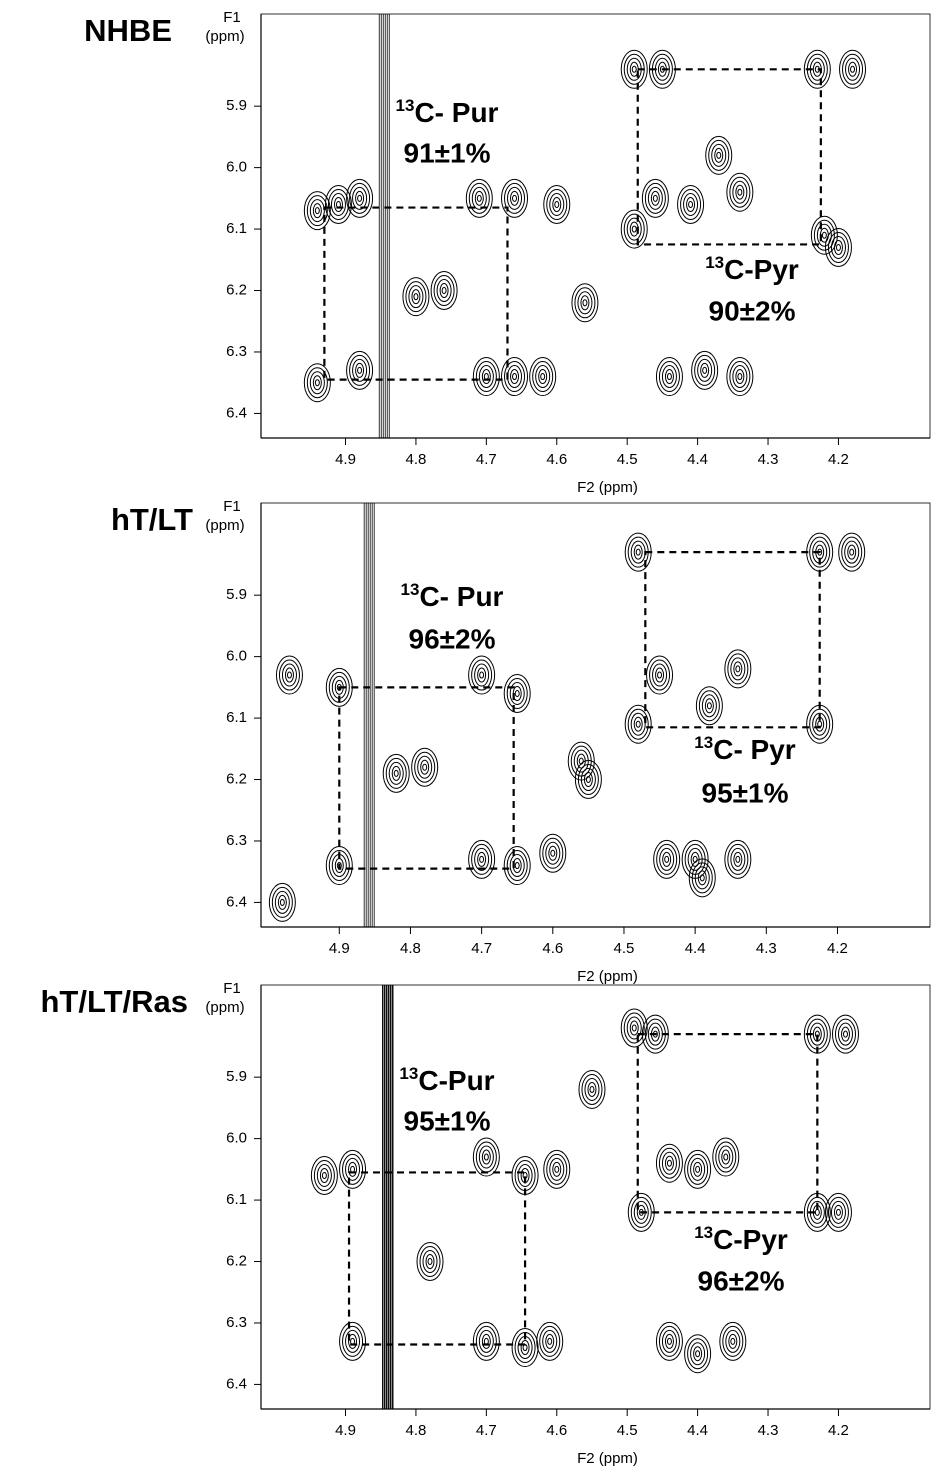  Describe the element at coordinates (456, 1080) in the screenshot. I see `annotation-text: C-Pur` at that location.